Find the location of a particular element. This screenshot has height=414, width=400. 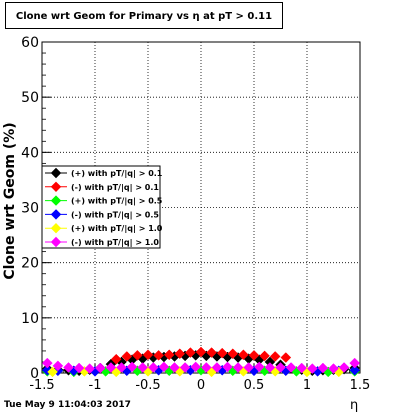

x-tick-label: -0.5 is located at coordinates (147, 385).